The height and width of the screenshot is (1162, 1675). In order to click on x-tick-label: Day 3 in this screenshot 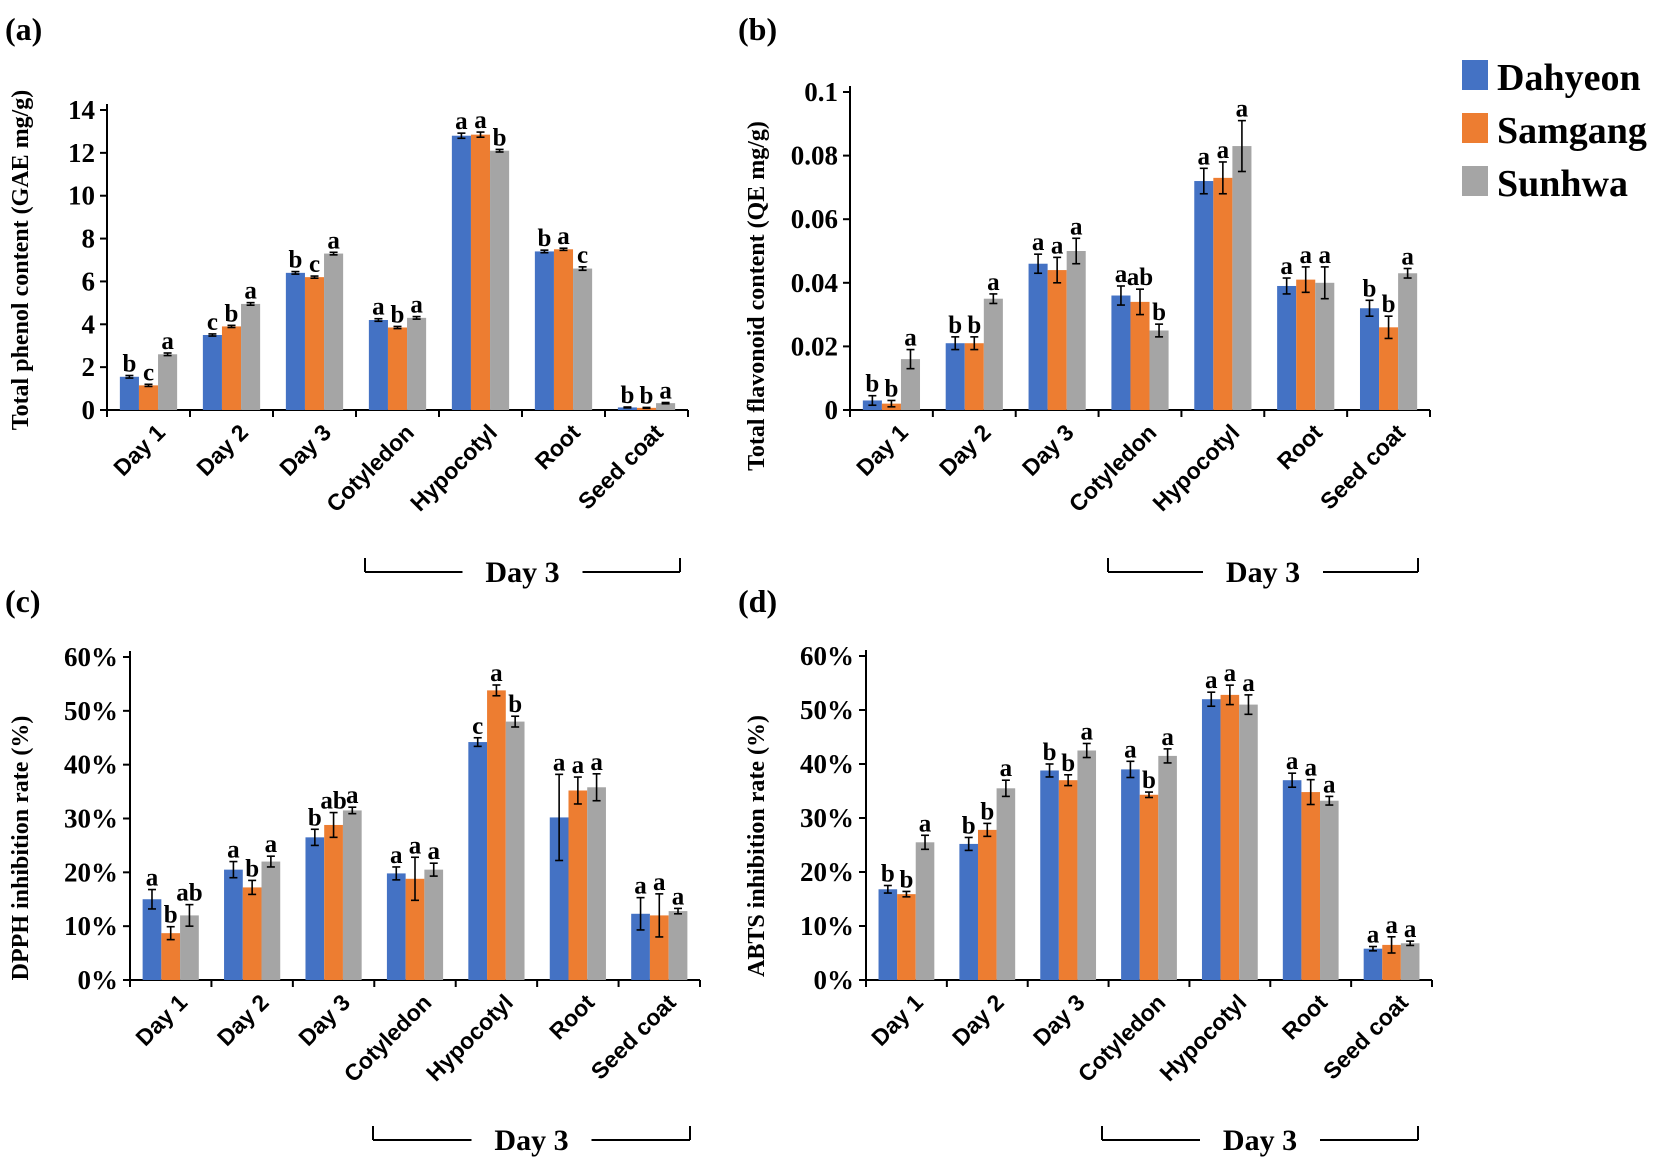, I will do `click(1048, 450)`.